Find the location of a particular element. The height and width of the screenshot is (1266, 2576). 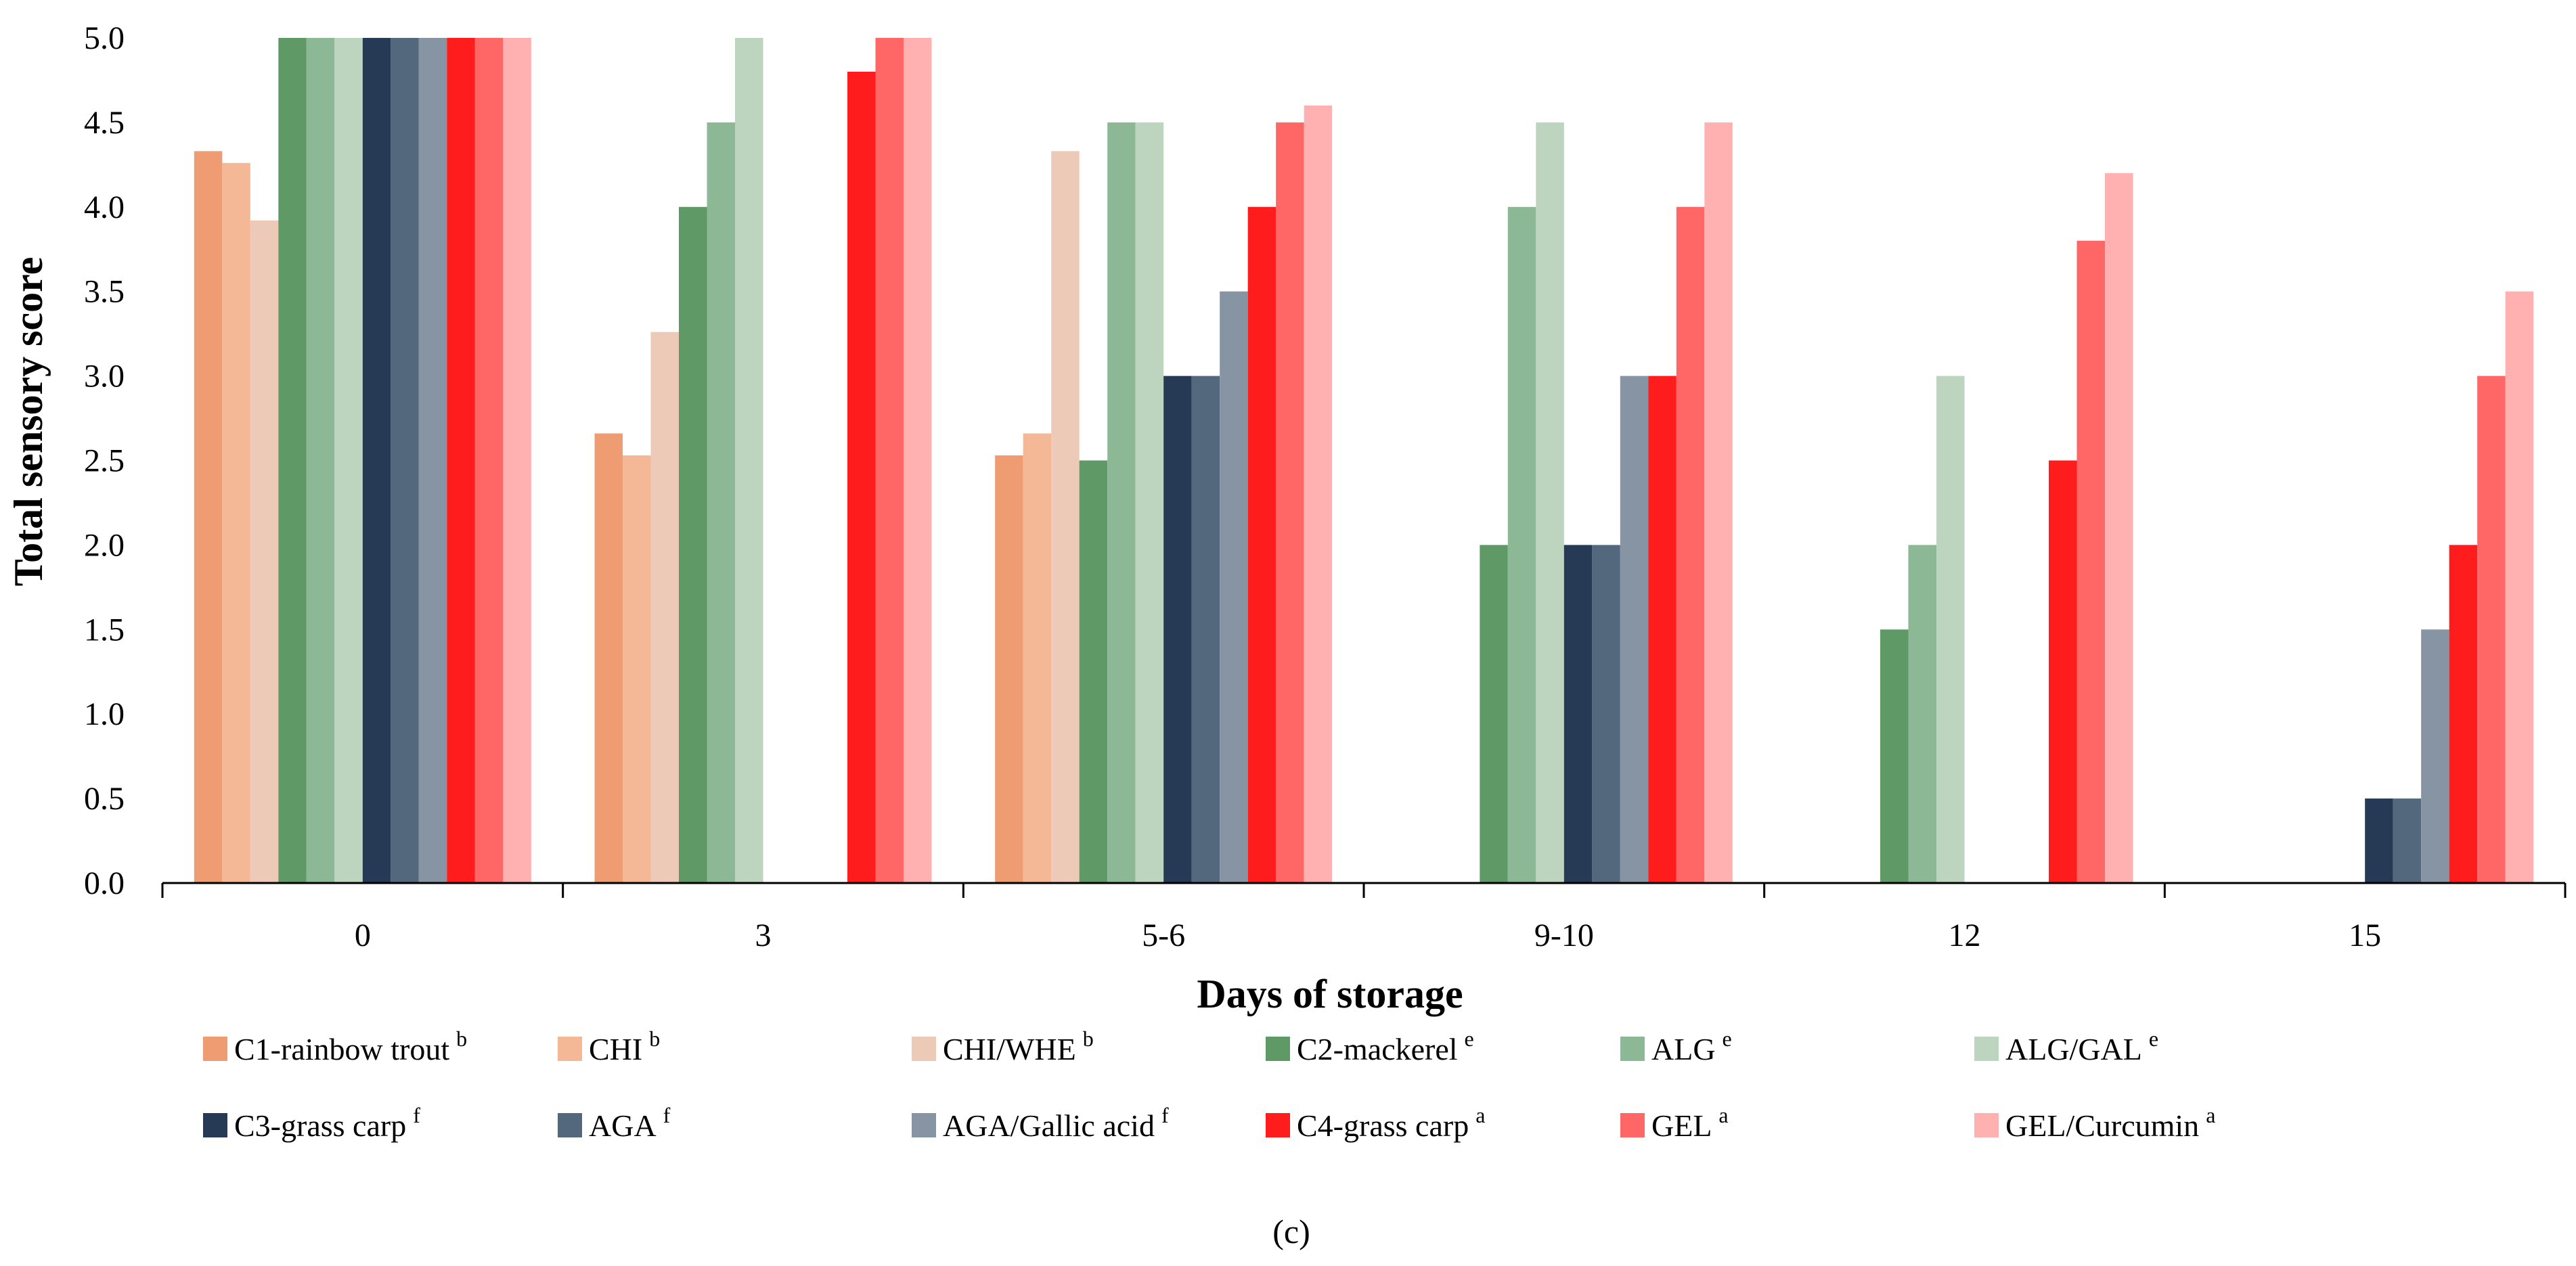

x-tick-label: 9-10 is located at coordinates (1564, 935).